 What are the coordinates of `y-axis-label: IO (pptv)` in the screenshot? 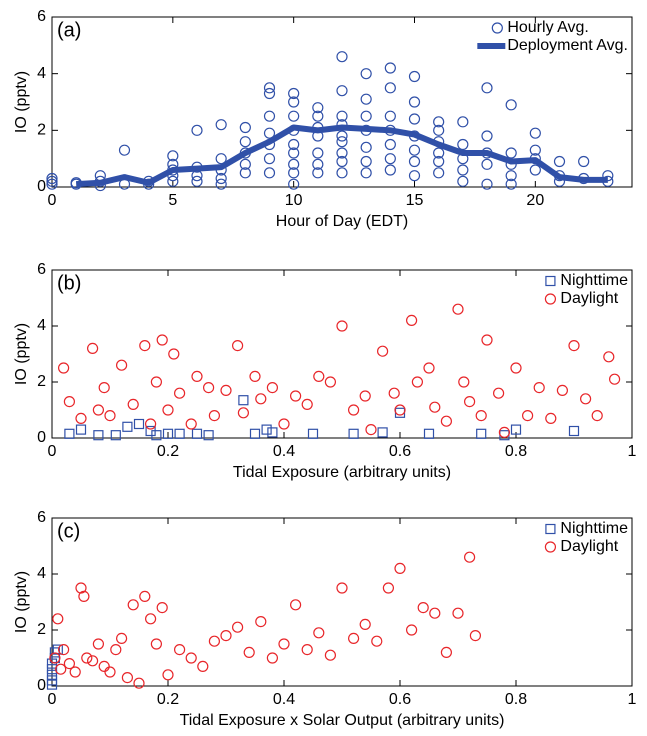 It's located at (21, 354).